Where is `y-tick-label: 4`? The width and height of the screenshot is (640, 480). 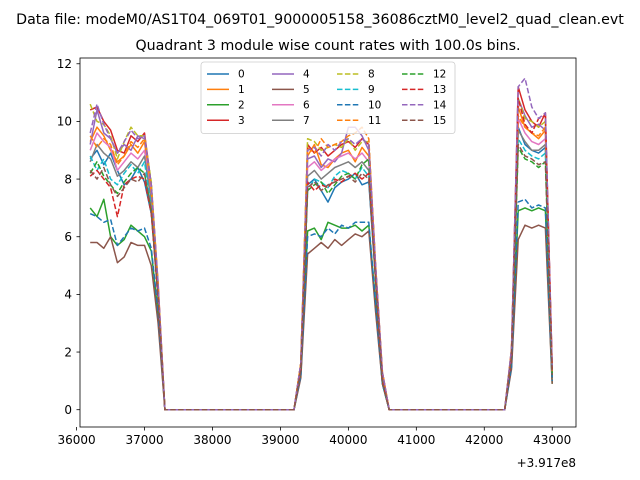
y-tick-label: 4 is located at coordinates (68, 295).